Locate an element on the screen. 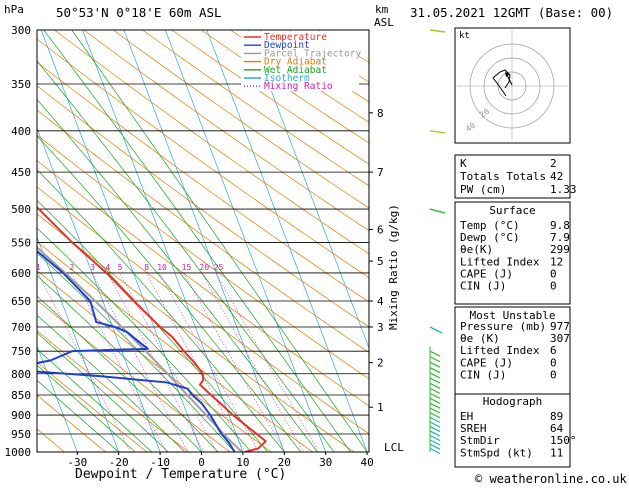  table-row-label: K is located at coordinates (463, 163).